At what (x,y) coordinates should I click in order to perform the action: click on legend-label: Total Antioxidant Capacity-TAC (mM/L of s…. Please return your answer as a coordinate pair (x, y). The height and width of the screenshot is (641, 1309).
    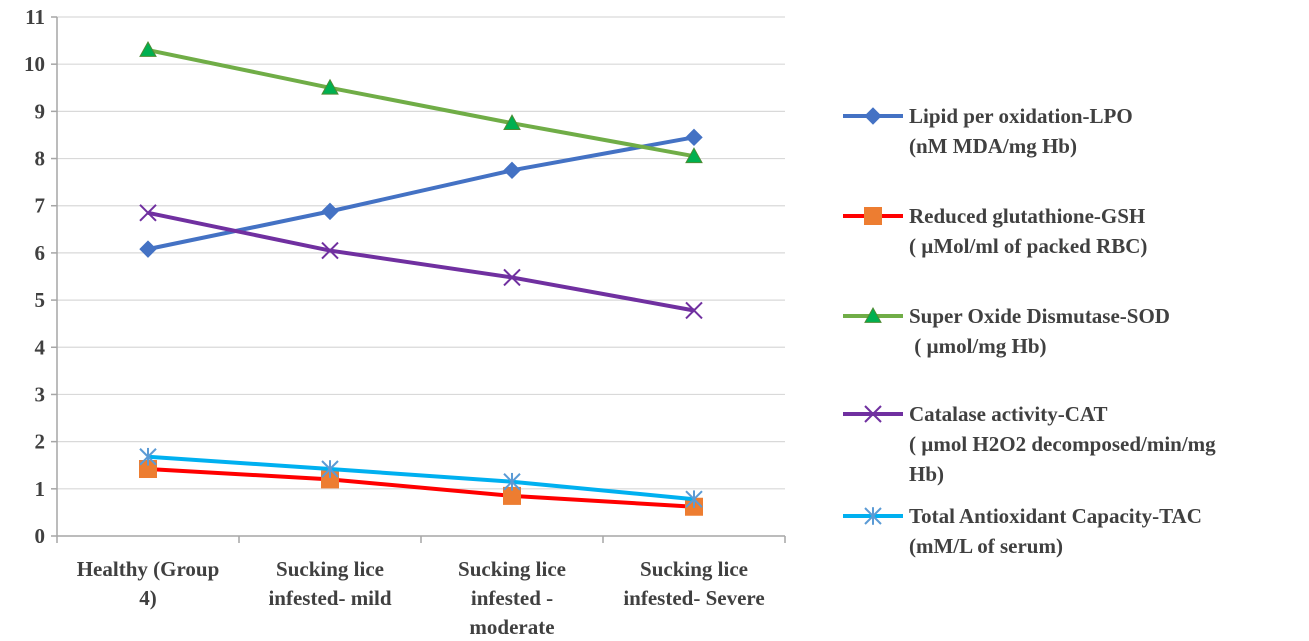
    Looking at the image, I should click on (1055, 531).